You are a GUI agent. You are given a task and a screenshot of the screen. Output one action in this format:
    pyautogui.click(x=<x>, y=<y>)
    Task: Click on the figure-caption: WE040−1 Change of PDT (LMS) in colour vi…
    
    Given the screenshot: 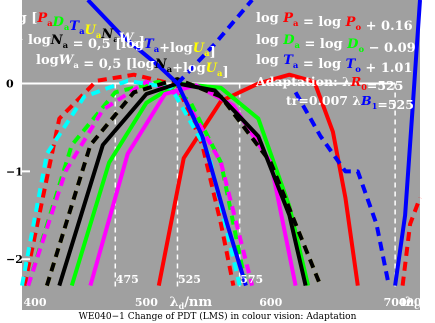 What is the action you would take?
    pyautogui.click(x=217, y=317)
    